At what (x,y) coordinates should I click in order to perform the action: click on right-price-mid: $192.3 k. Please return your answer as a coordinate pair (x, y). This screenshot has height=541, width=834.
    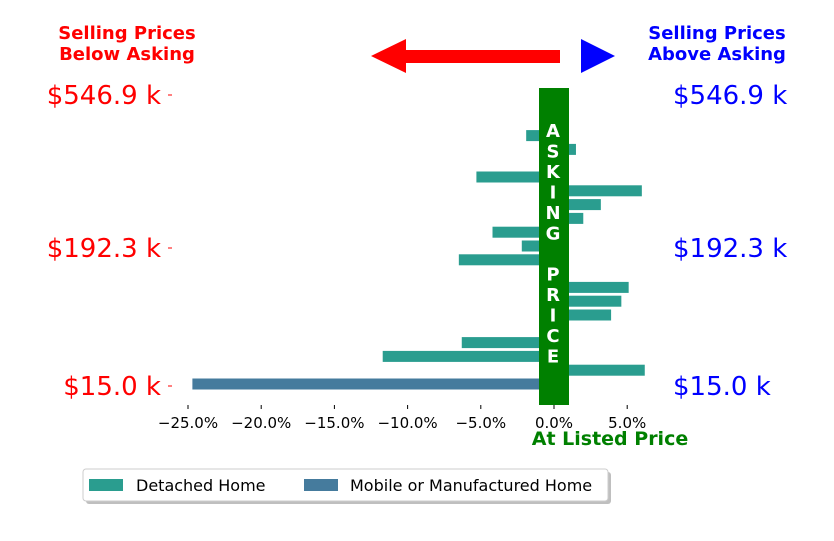
    Looking at the image, I should click on (730, 249).